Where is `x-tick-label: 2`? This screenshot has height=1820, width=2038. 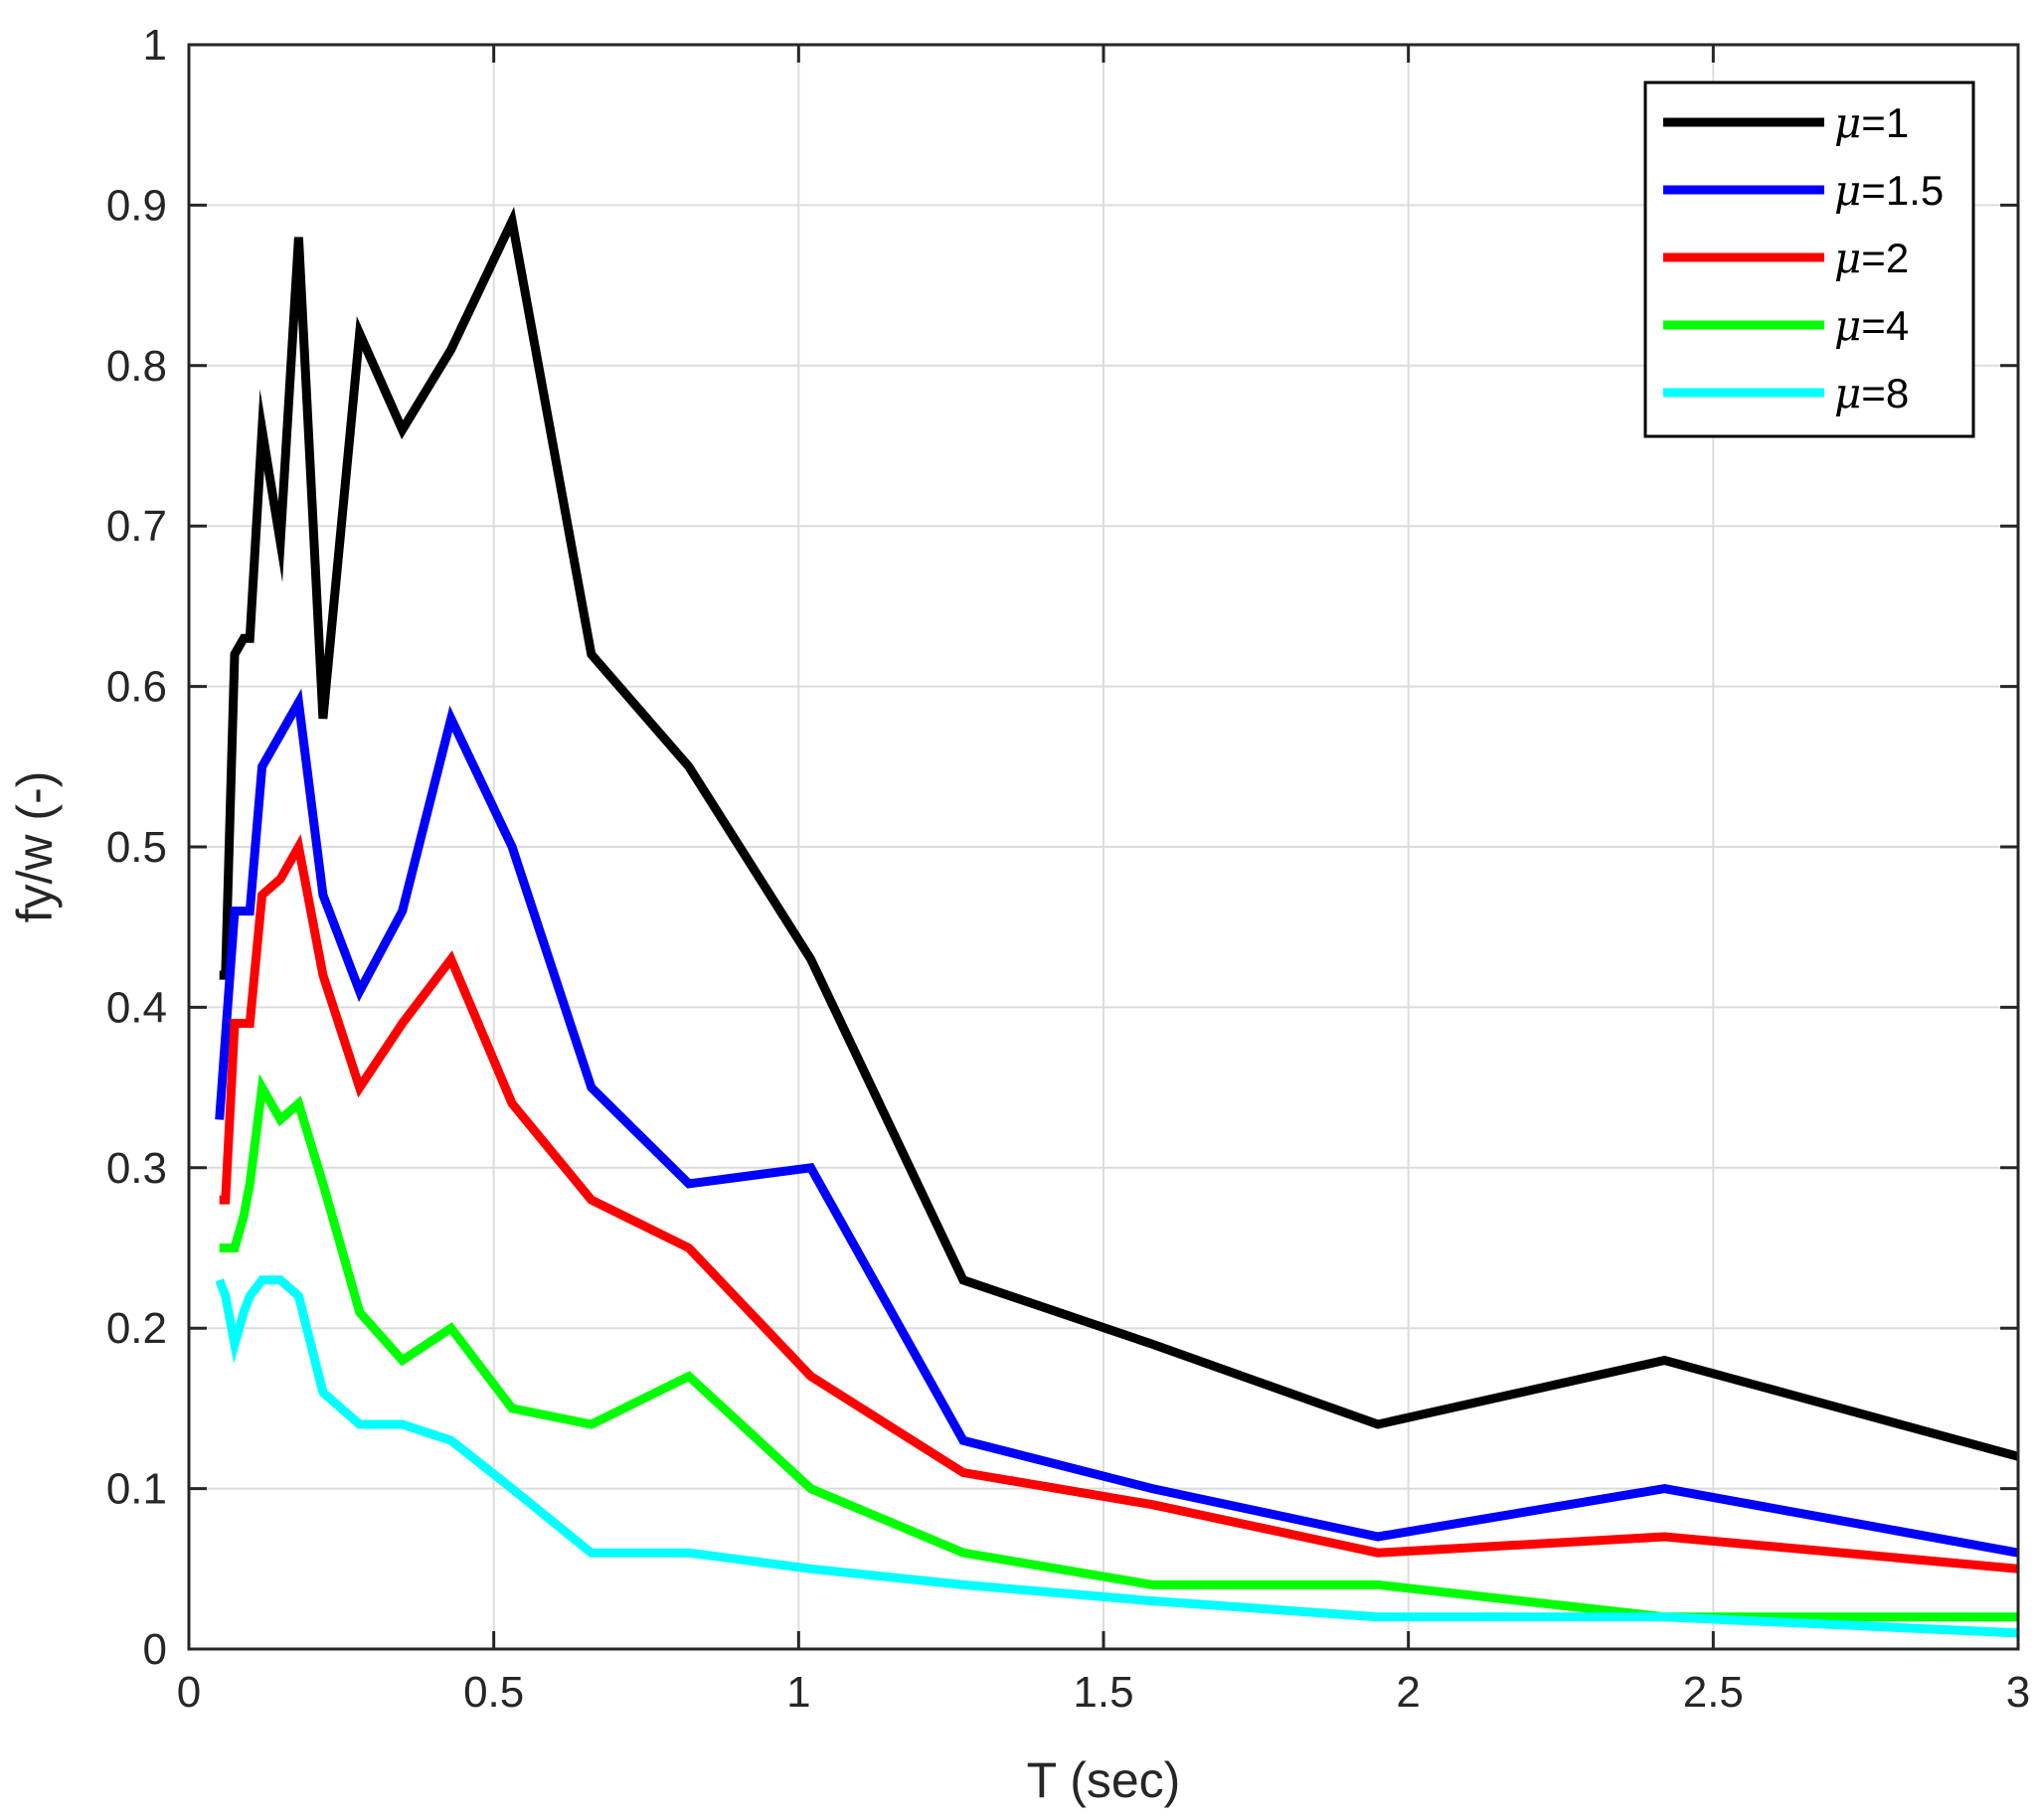 x-tick-label: 2 is located at coordinates (1408, 1692).